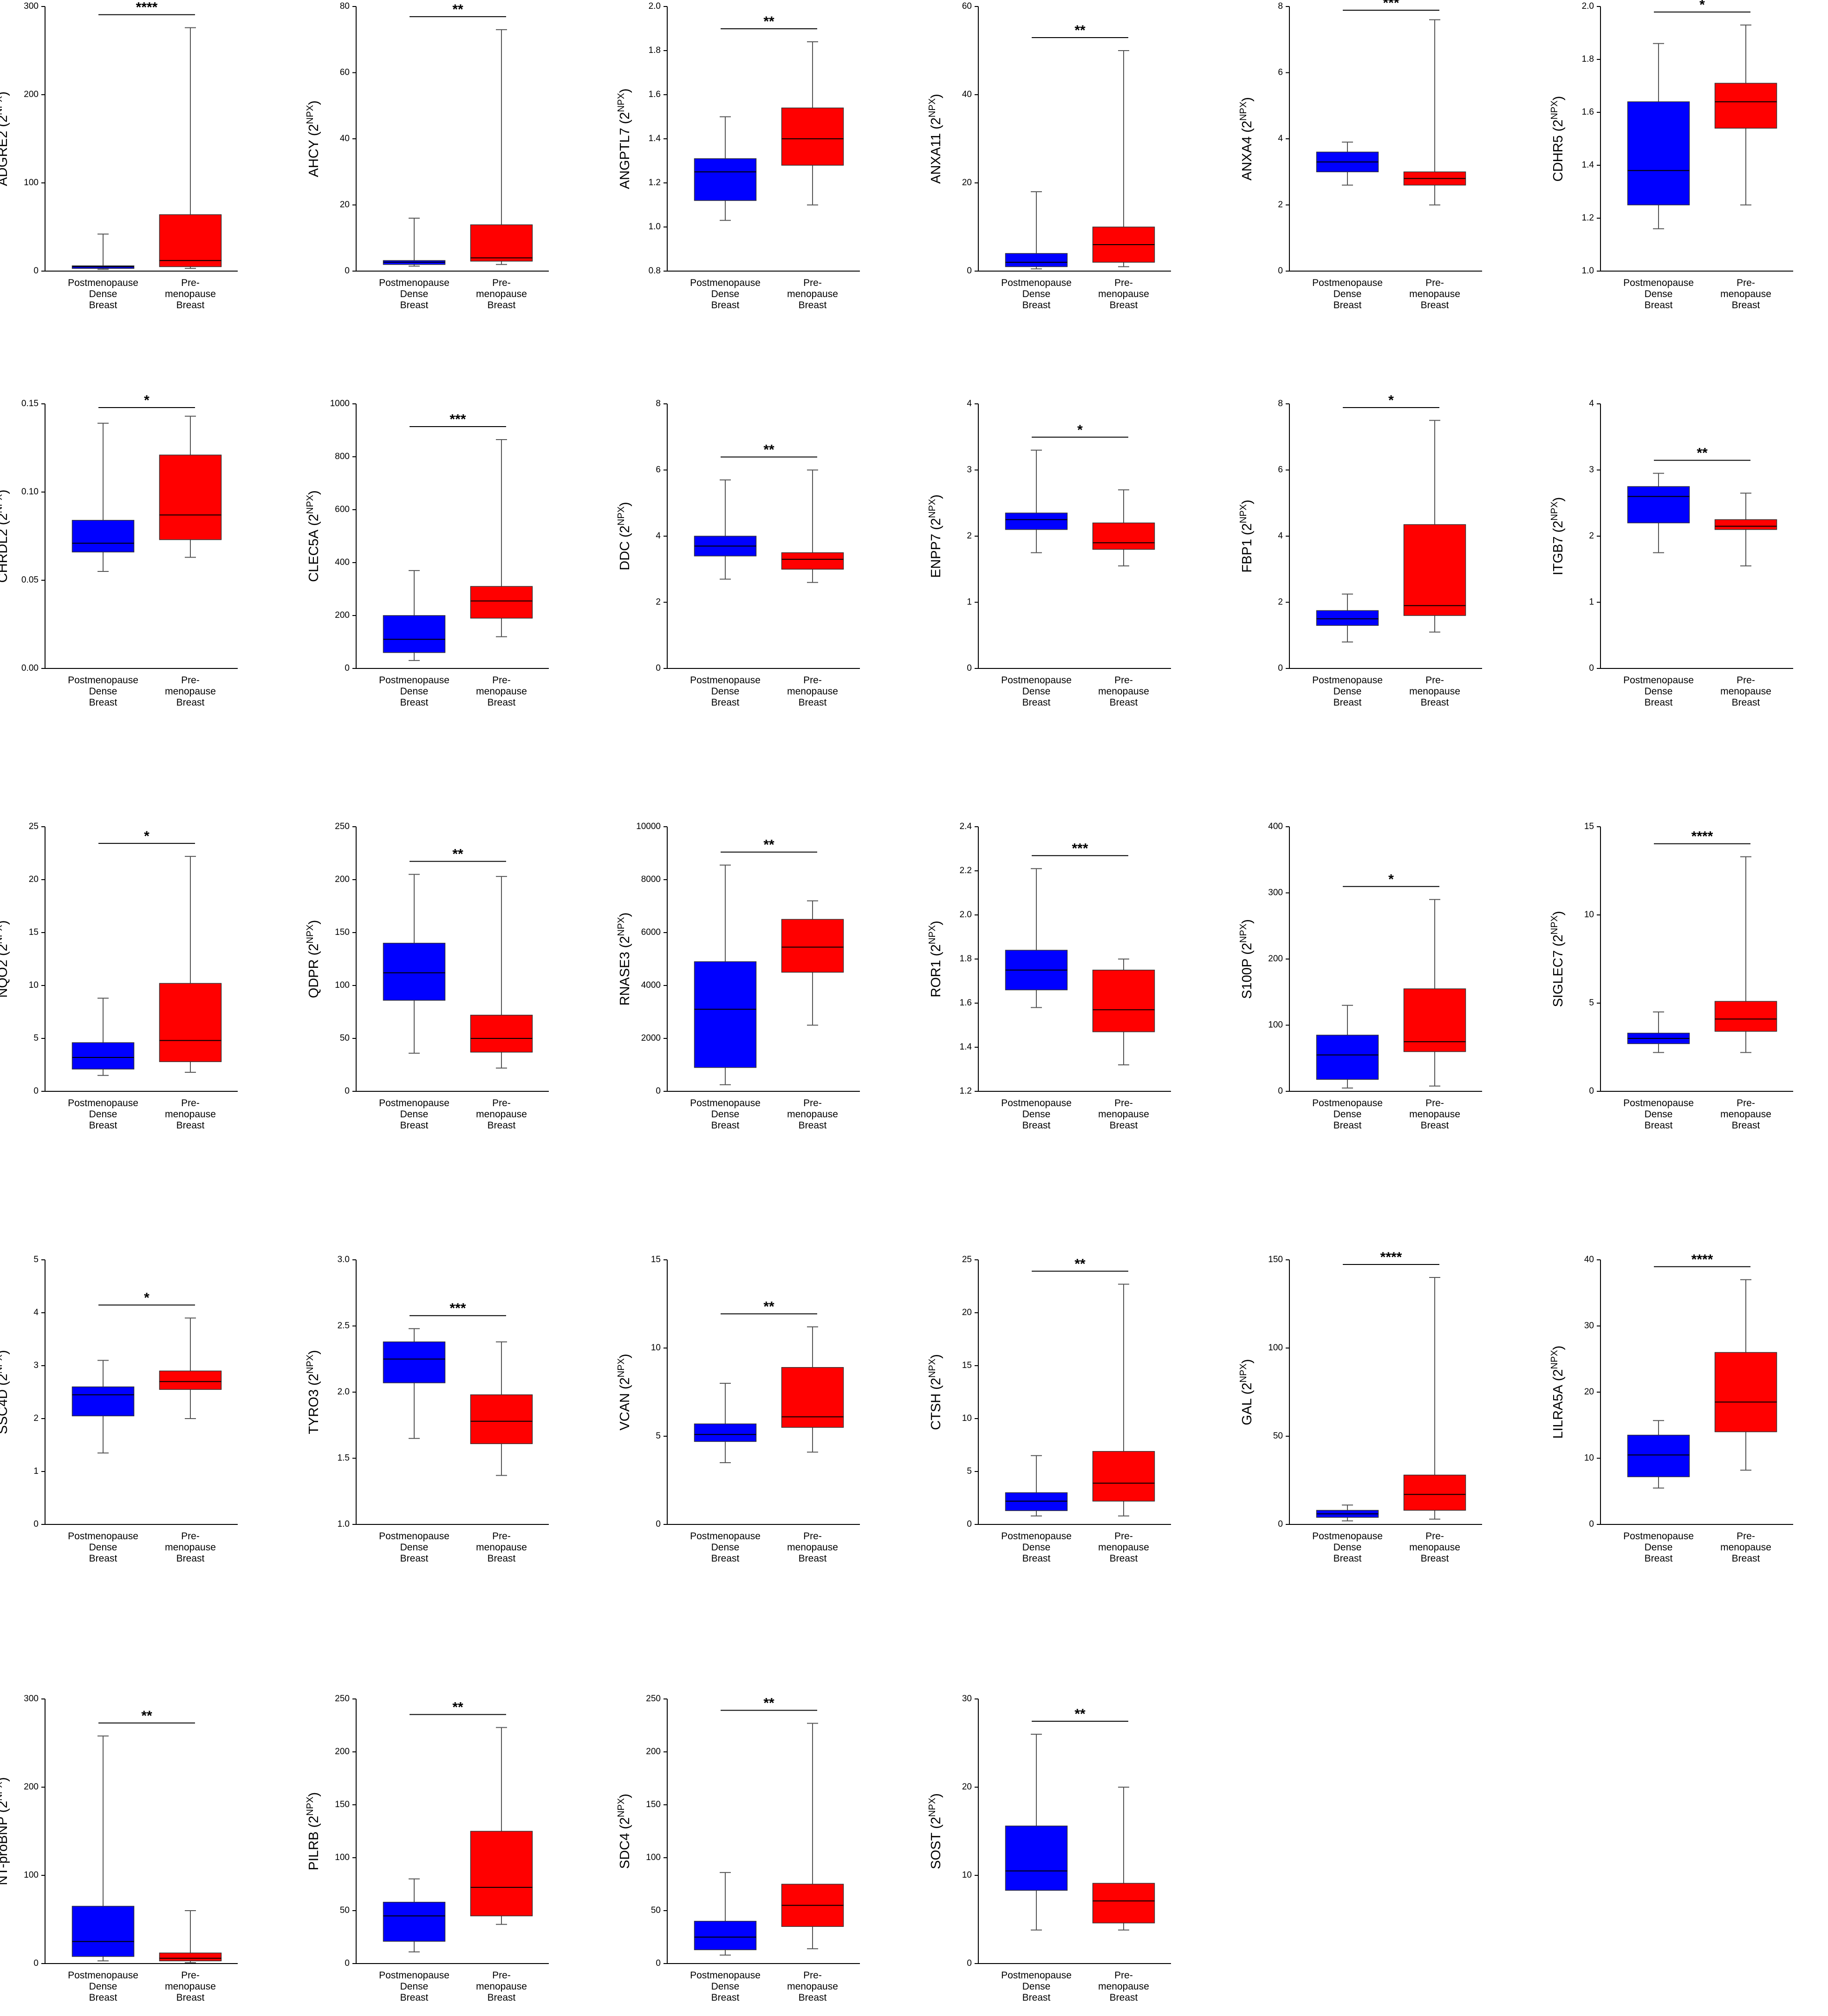 The image size is (1828, 2016). What do you see at coordinates (344, 1259) in the screenshot?
I see `y-tick-label: 3.0` at bounding box center [344, 1259].